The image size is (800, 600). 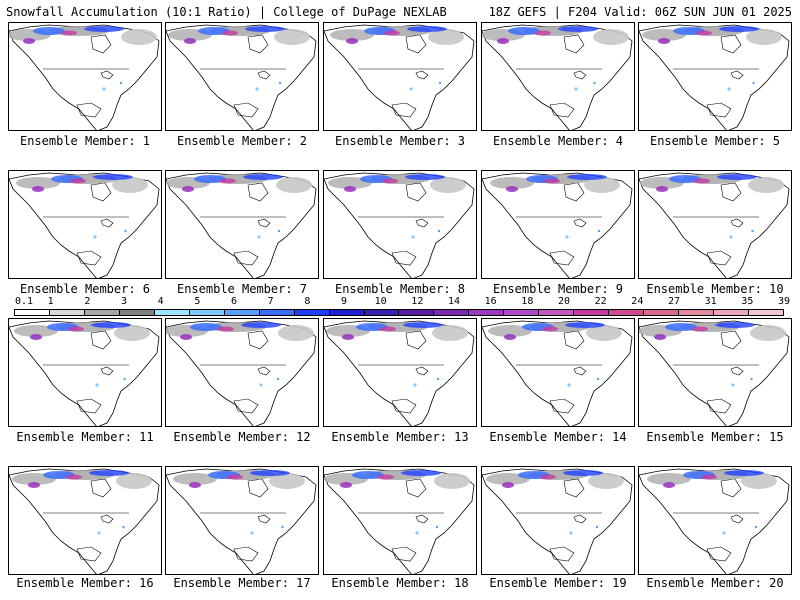 What do you see at coordinates (402, 302) in the screenshot?
I see `colorbar-tick-labels: 0.1 1 2 3 4 5 6 7 8 9 10 12 14 16 18 20 22 24 27 31 35 39` at bounding box center [402, 302].